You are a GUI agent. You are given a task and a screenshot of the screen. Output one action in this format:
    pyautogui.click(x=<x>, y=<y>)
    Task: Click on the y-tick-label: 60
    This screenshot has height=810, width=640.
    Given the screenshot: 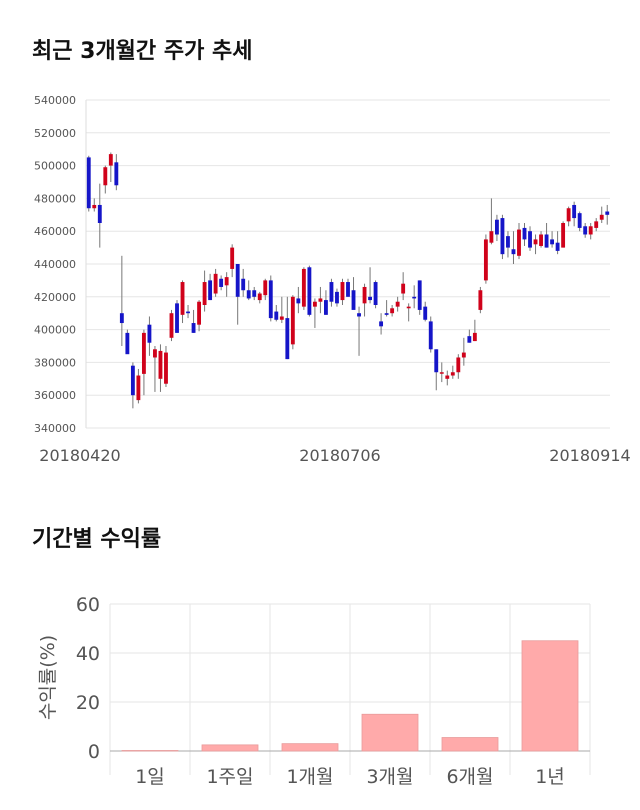 What is the action you would take?
    pyautogui.click(x=88, y=605)
    